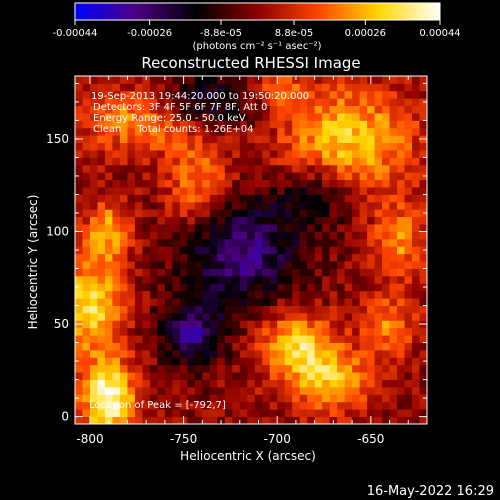 This screenshot has height=500, width=500. Describe the element at coordinates (256, 46) in the screenshot. I see `colorbar-units-label: (photons cm⁻² s⁻¹ asec⁻²)` at that location.